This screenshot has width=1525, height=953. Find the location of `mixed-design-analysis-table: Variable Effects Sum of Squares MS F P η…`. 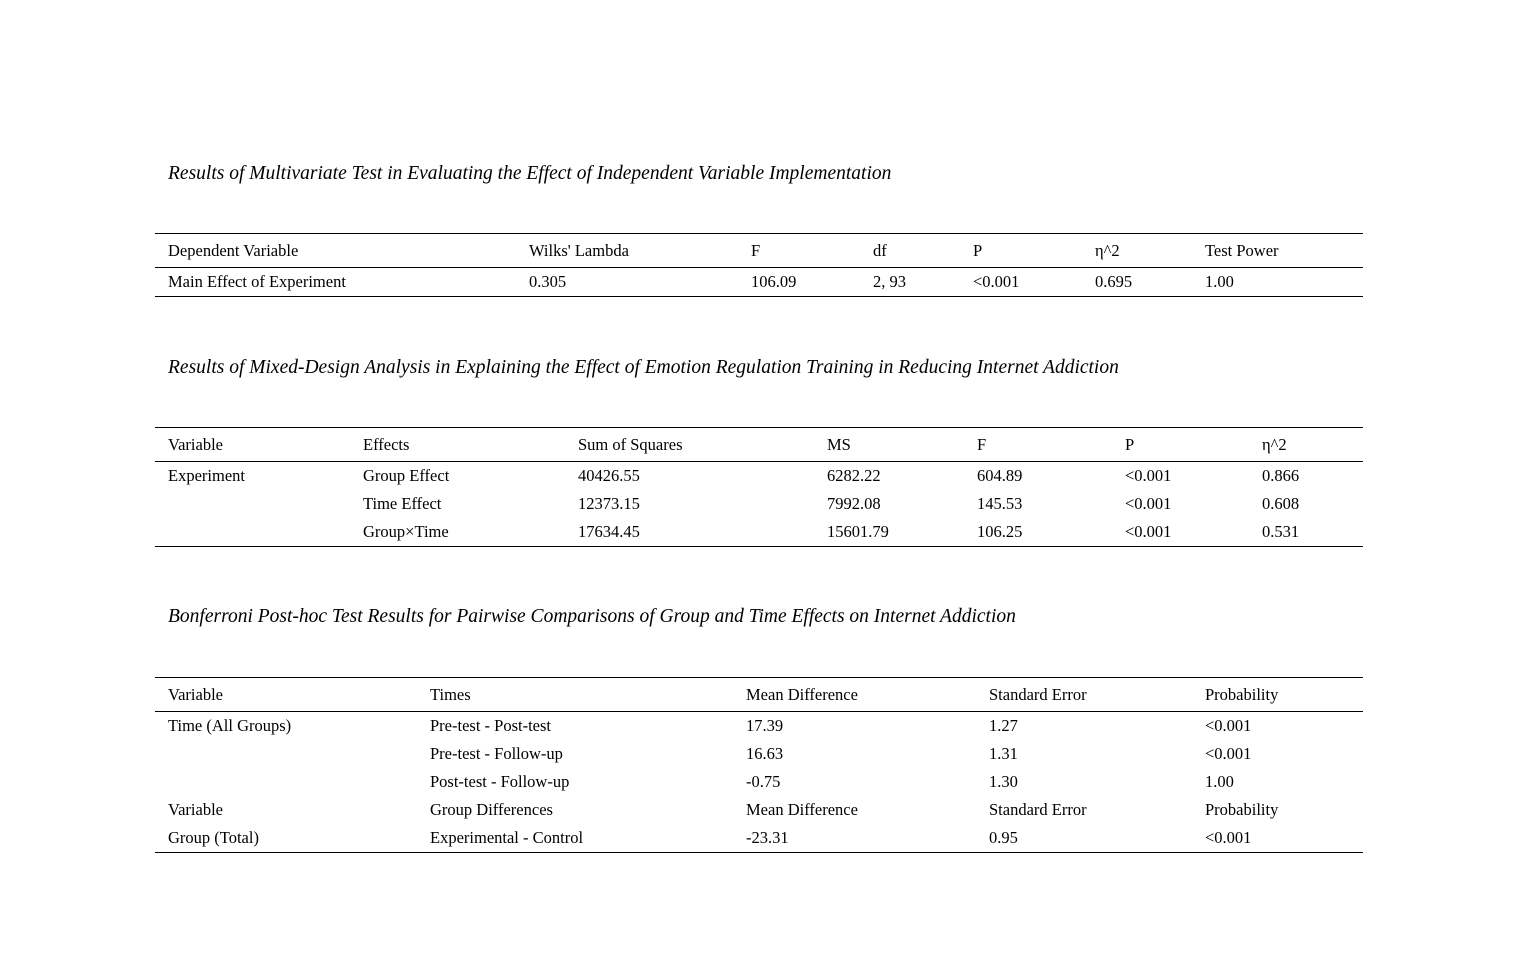

mixed-design-analysis-table: Variable Effects Sum of Squares MS F P η… is located at coordinates (759, 487).